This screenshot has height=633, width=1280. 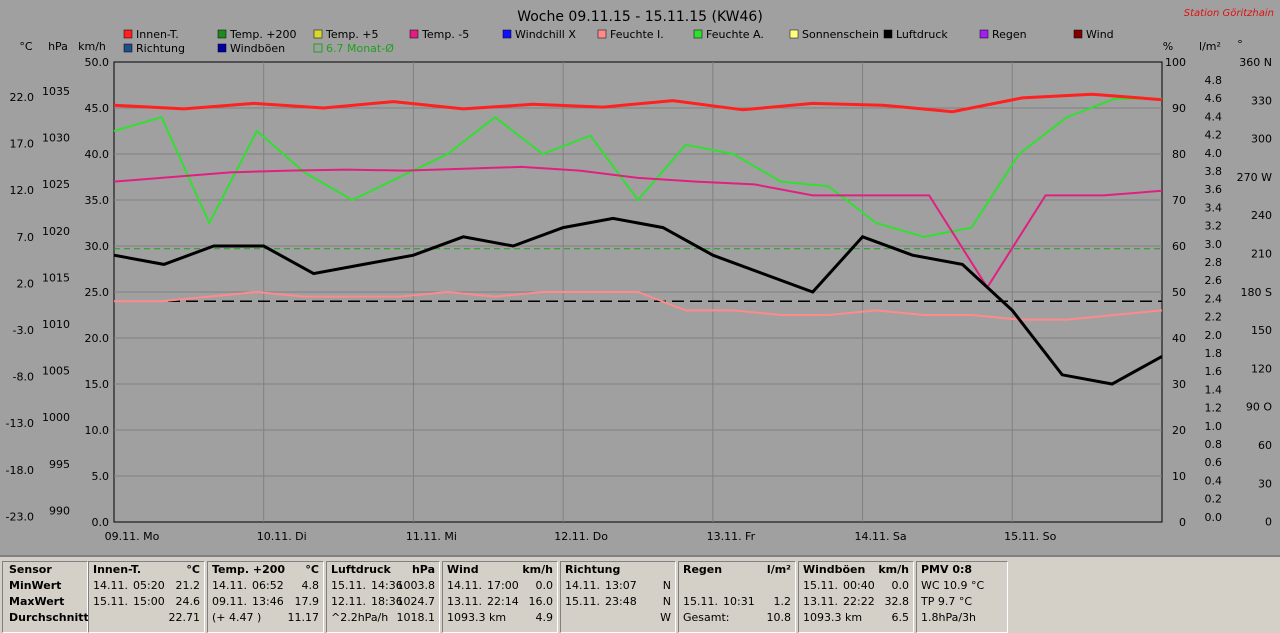 What do you see at coordinates (1256, 292) in the screenshot?
I see `direction-tick-label: 180 S` at bounding box center [1256, 292].